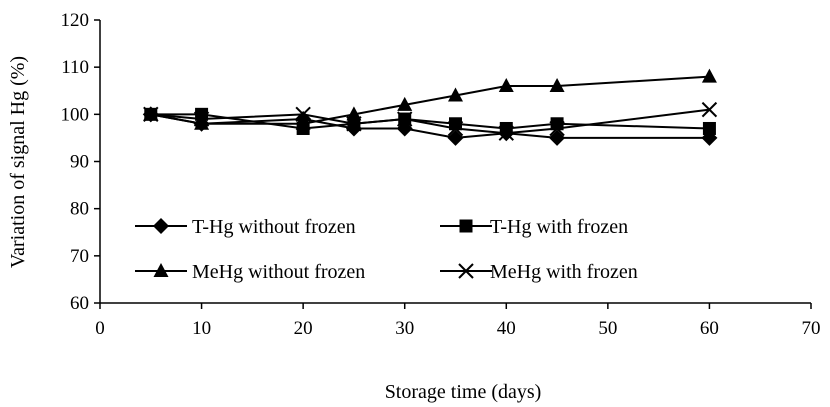 The height and width of the screenshot is (407, 830). I want to click on y-tick-label: 100, so click(75, 114).